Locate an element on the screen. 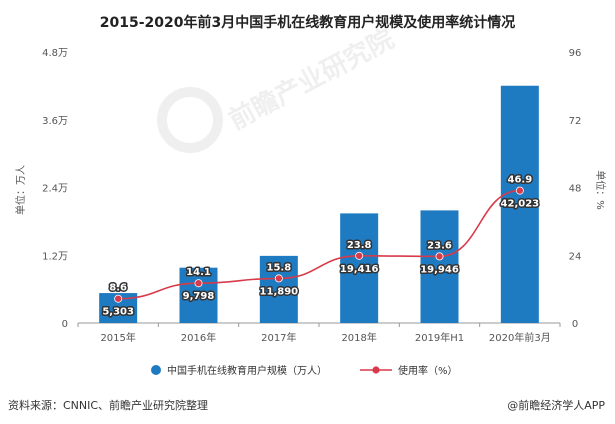 The height and width of the screenshot is (424, 615). rate-value-label: 8.6 is located at coordinates (118, 288).